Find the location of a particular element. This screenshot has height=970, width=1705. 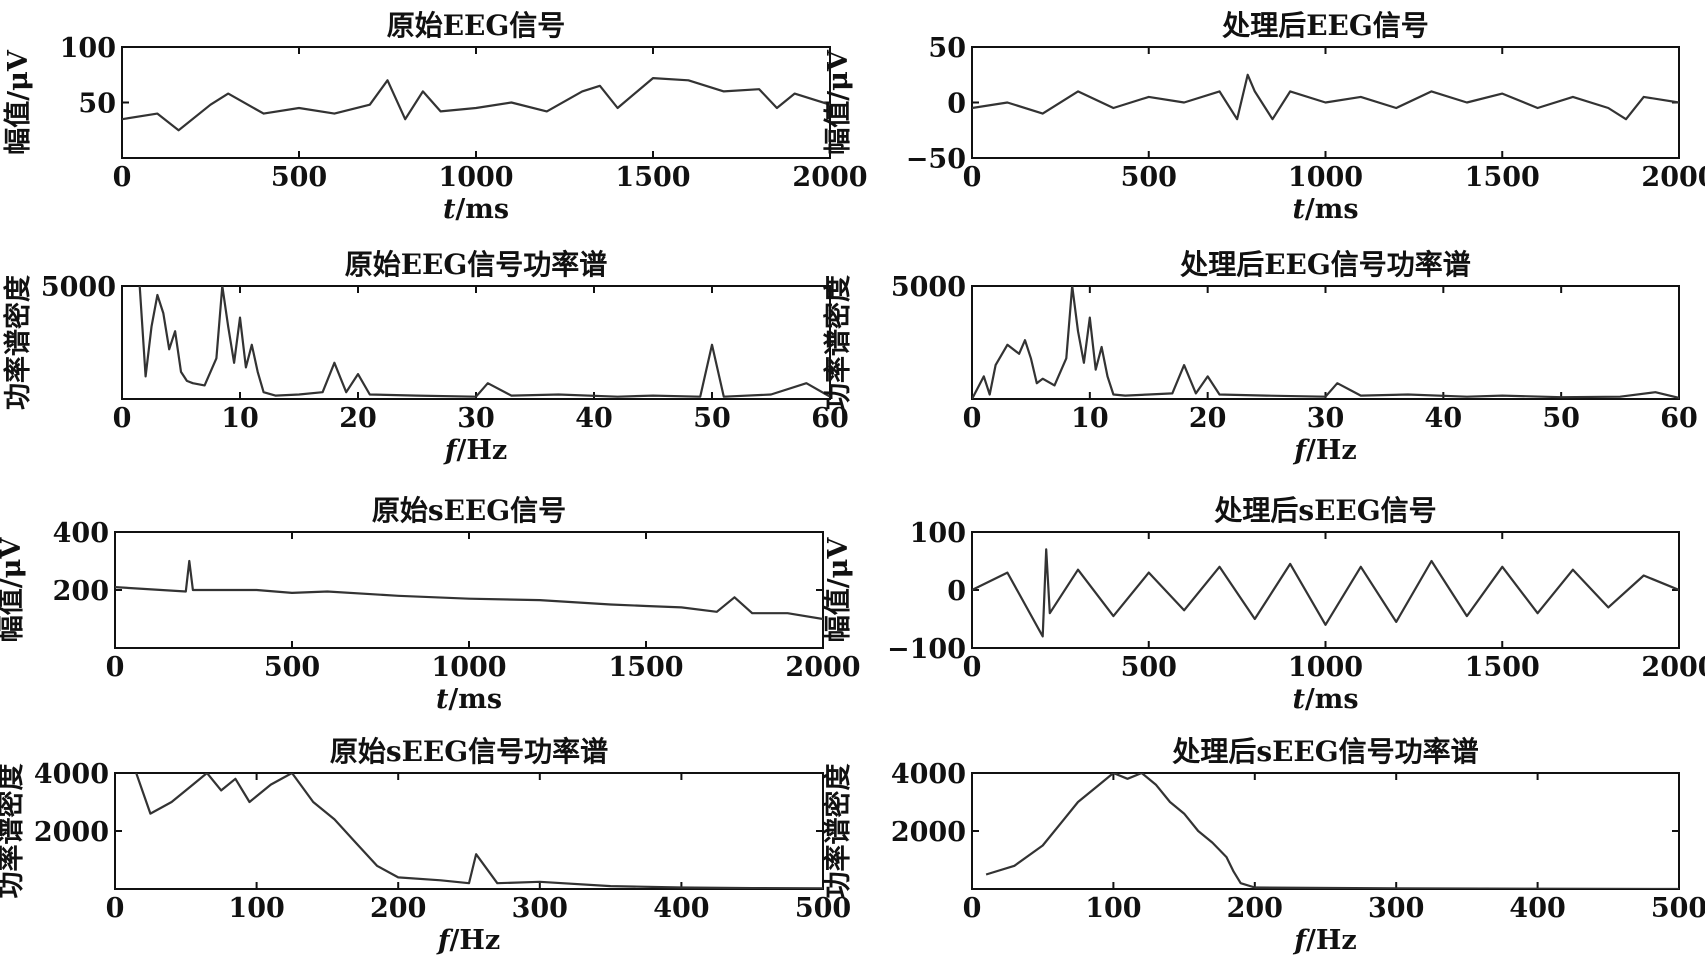

y-tick-label: 50 is located at coordinates (947, 48).